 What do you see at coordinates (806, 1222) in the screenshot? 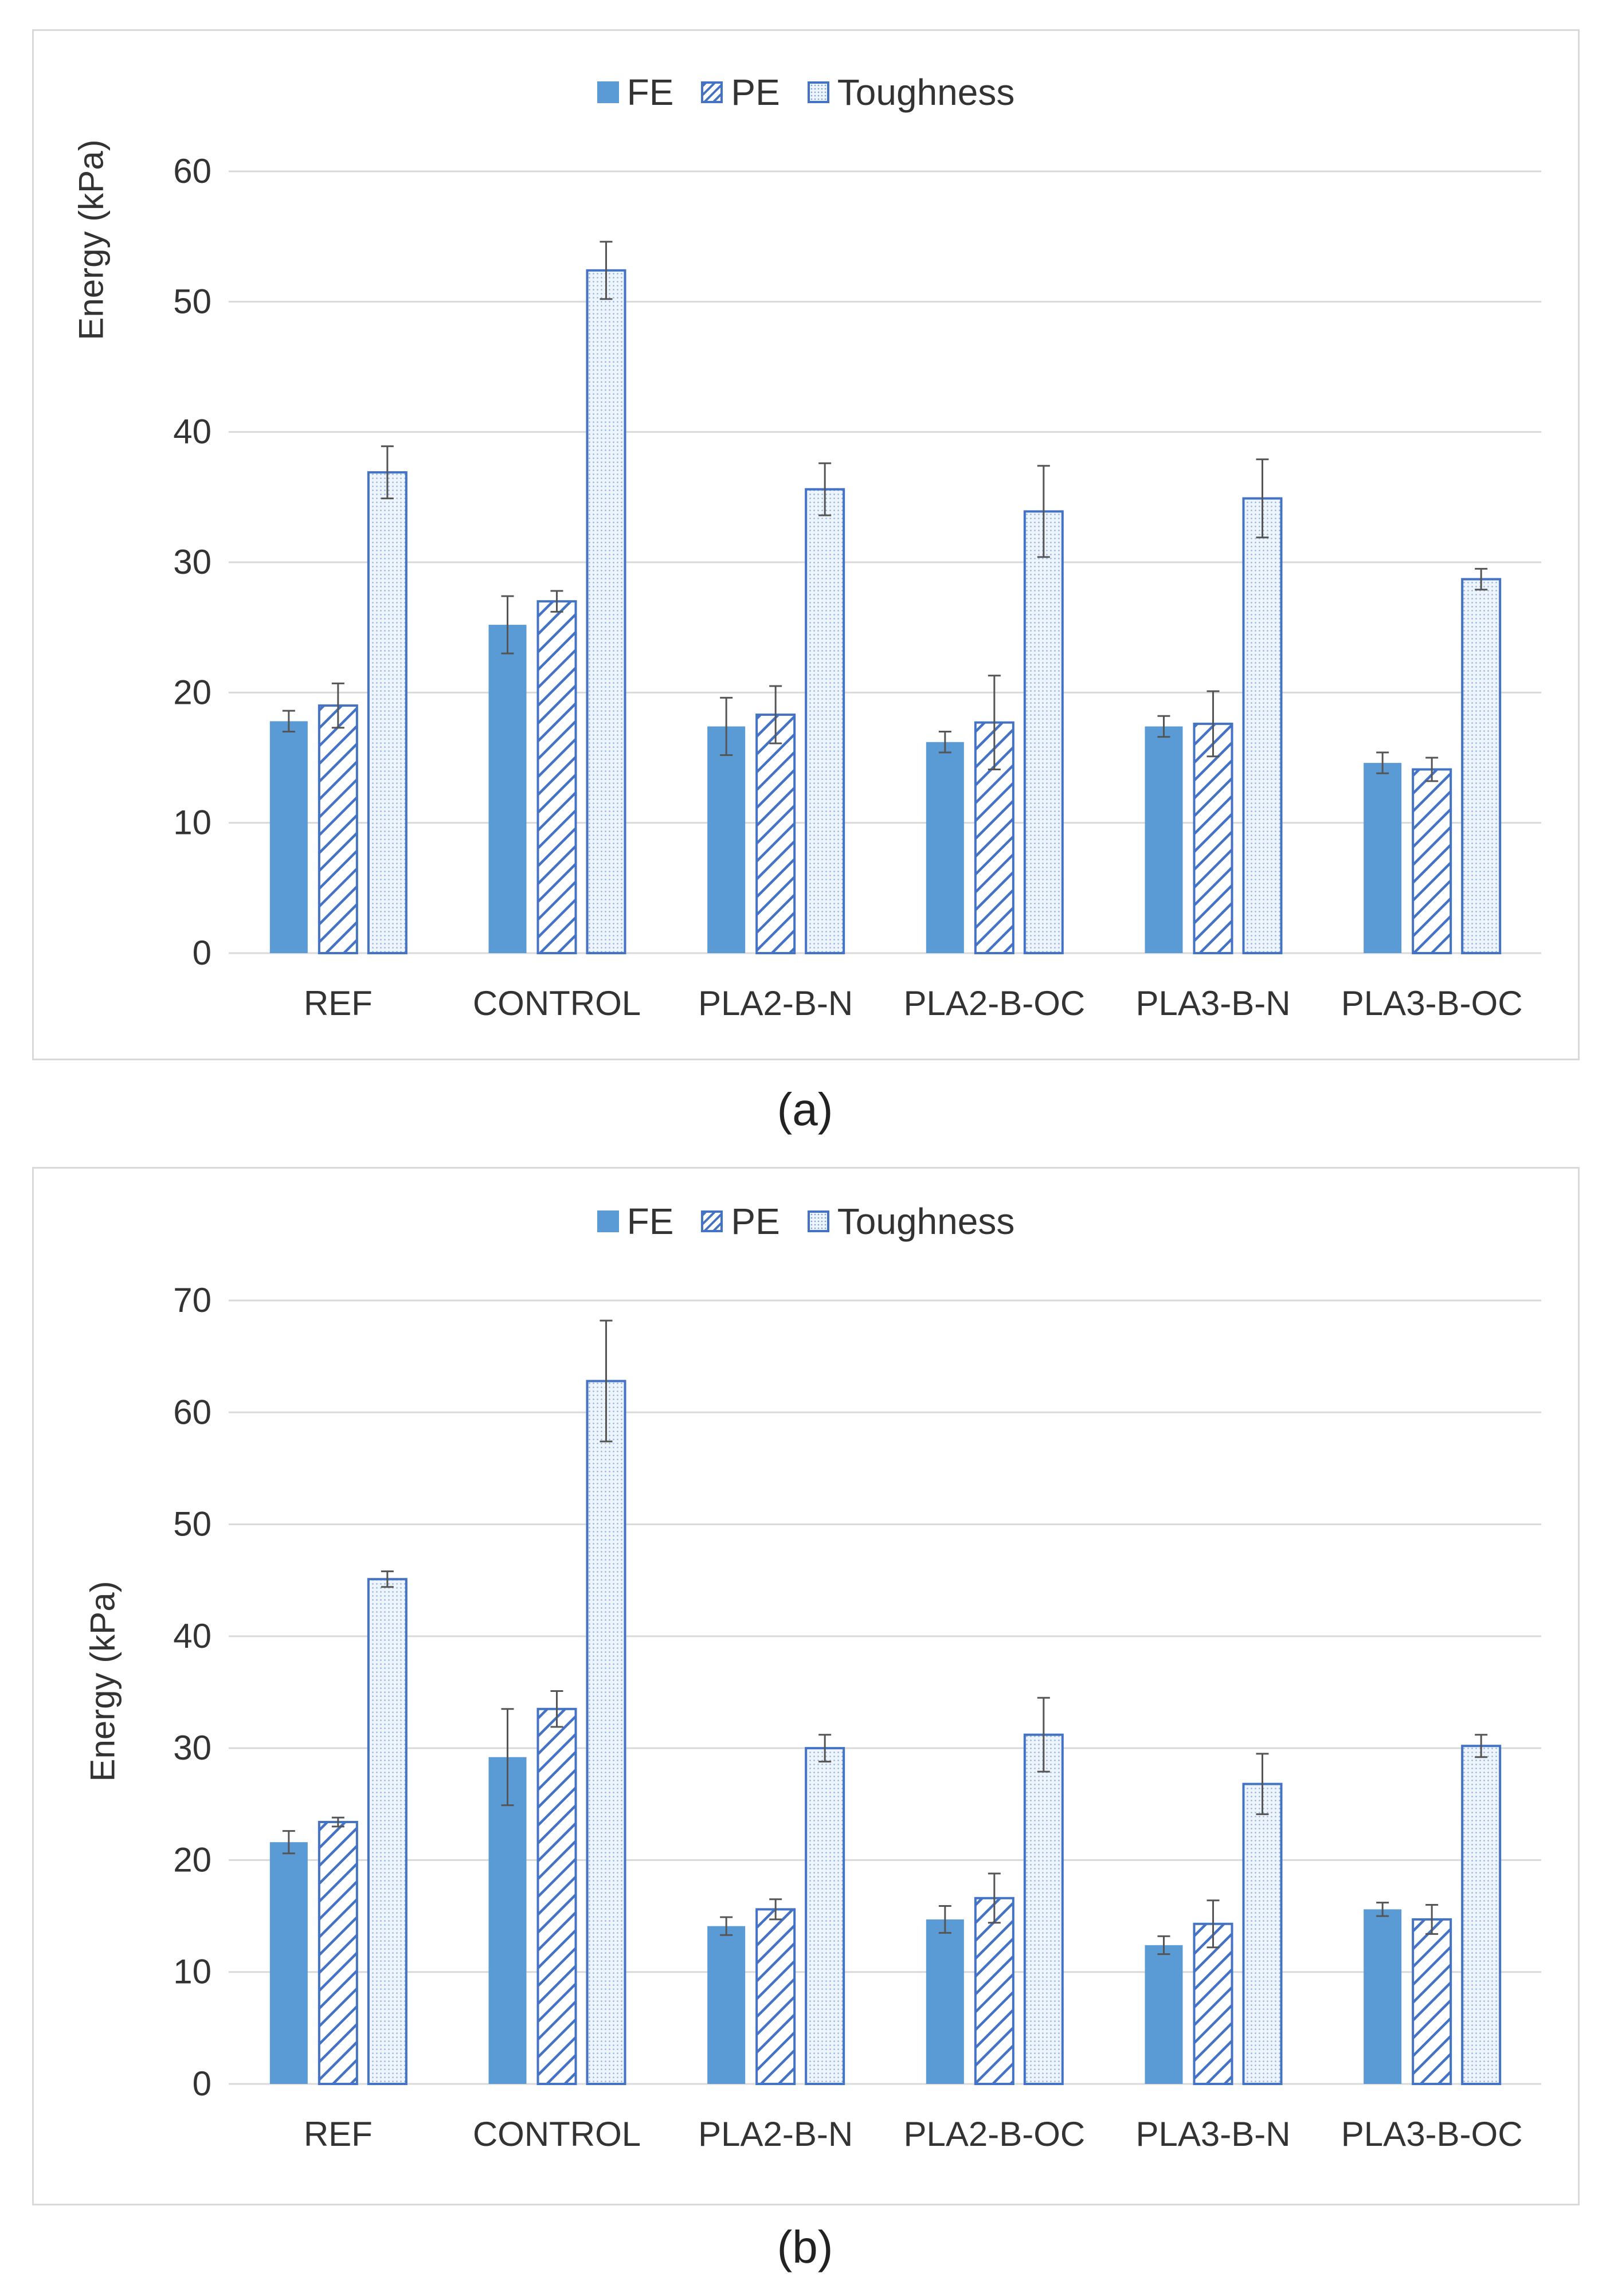
I see `legend-b: FE PE Toughness` at bounding box center [806, 1222].